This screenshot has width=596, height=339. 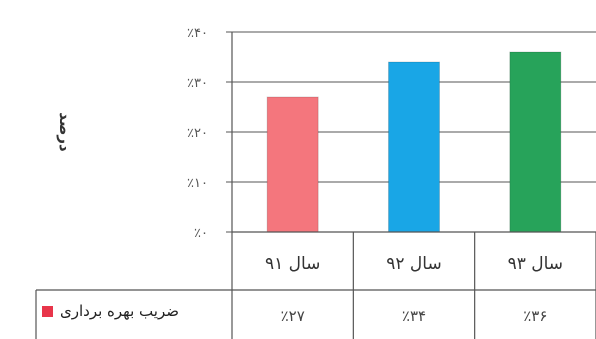 What do you see at coordinates (293, 316) in the screenshot?
I see `data-table-value: ٪۲۷` at bounding box center [293, 316].